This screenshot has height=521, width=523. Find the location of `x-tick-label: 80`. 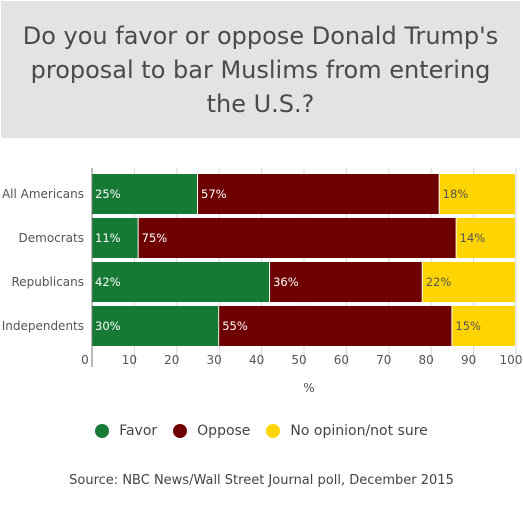

x-tick-label: 80 is located at coordinates (426, 360).